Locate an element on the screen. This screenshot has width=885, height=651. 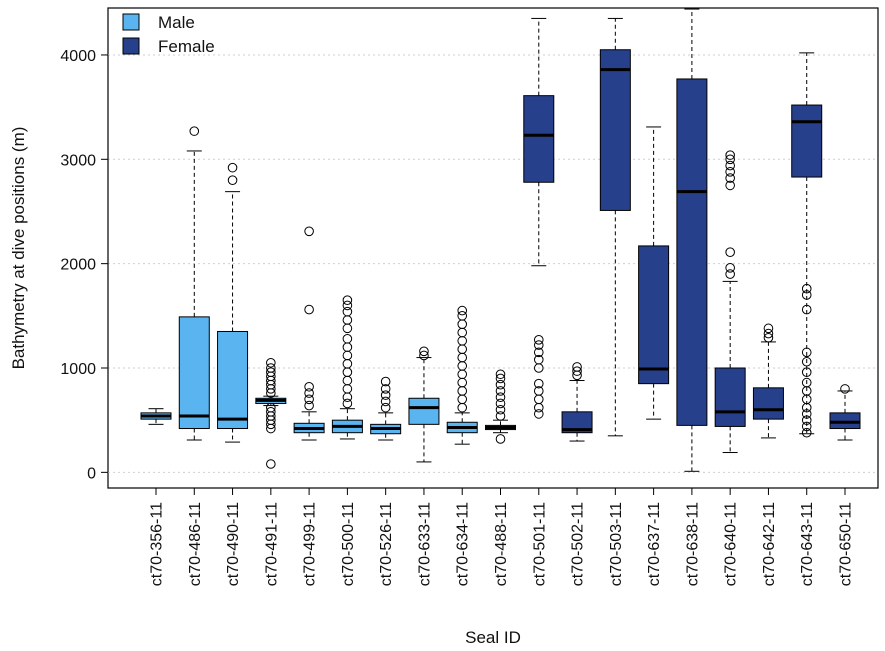
x-tick-label: ct70-502-11 is located at coordinates (578, 544).